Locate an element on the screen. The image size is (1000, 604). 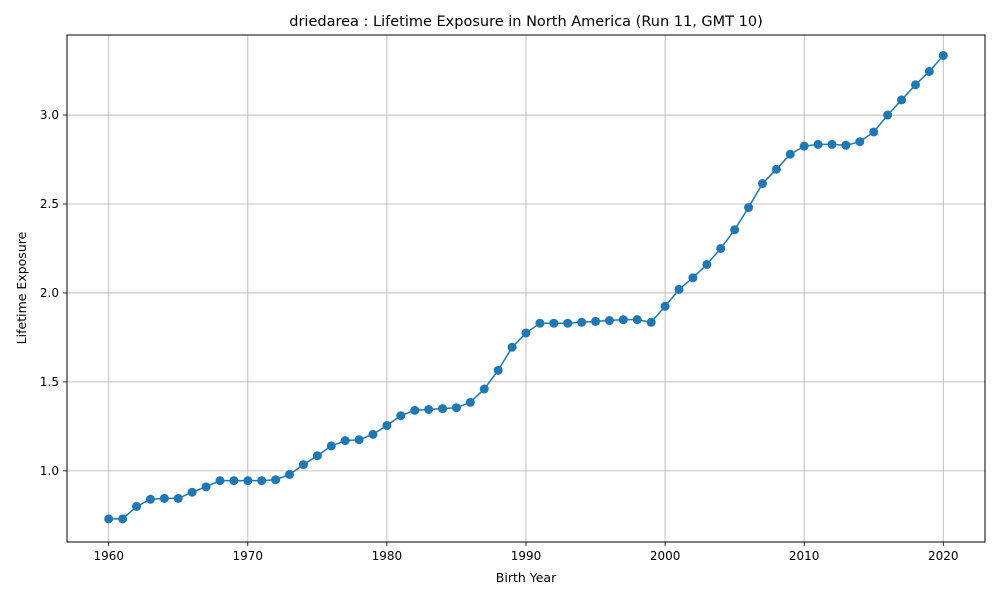
x-tick-label: 2020 is located at coordinates (943, 556).